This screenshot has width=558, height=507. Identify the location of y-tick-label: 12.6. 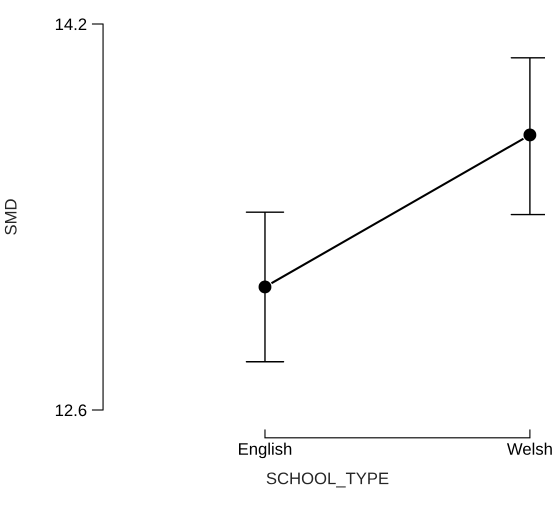
(71, 410).